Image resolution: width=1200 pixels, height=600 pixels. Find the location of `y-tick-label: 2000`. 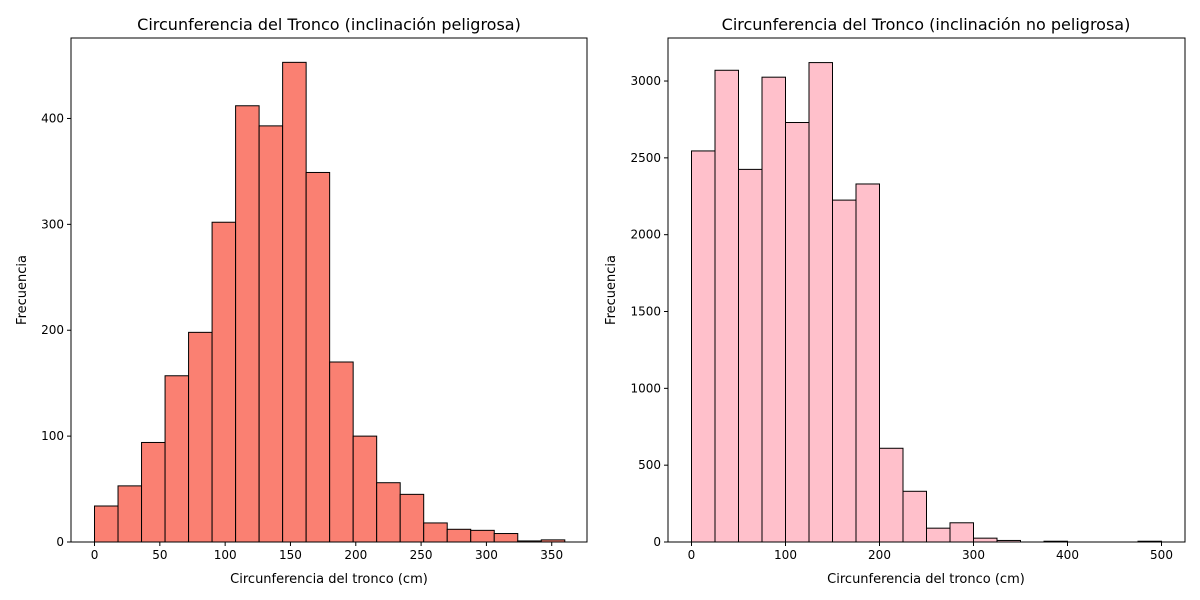

y-tick-label: 2000 is located at coordinates (645, 235).